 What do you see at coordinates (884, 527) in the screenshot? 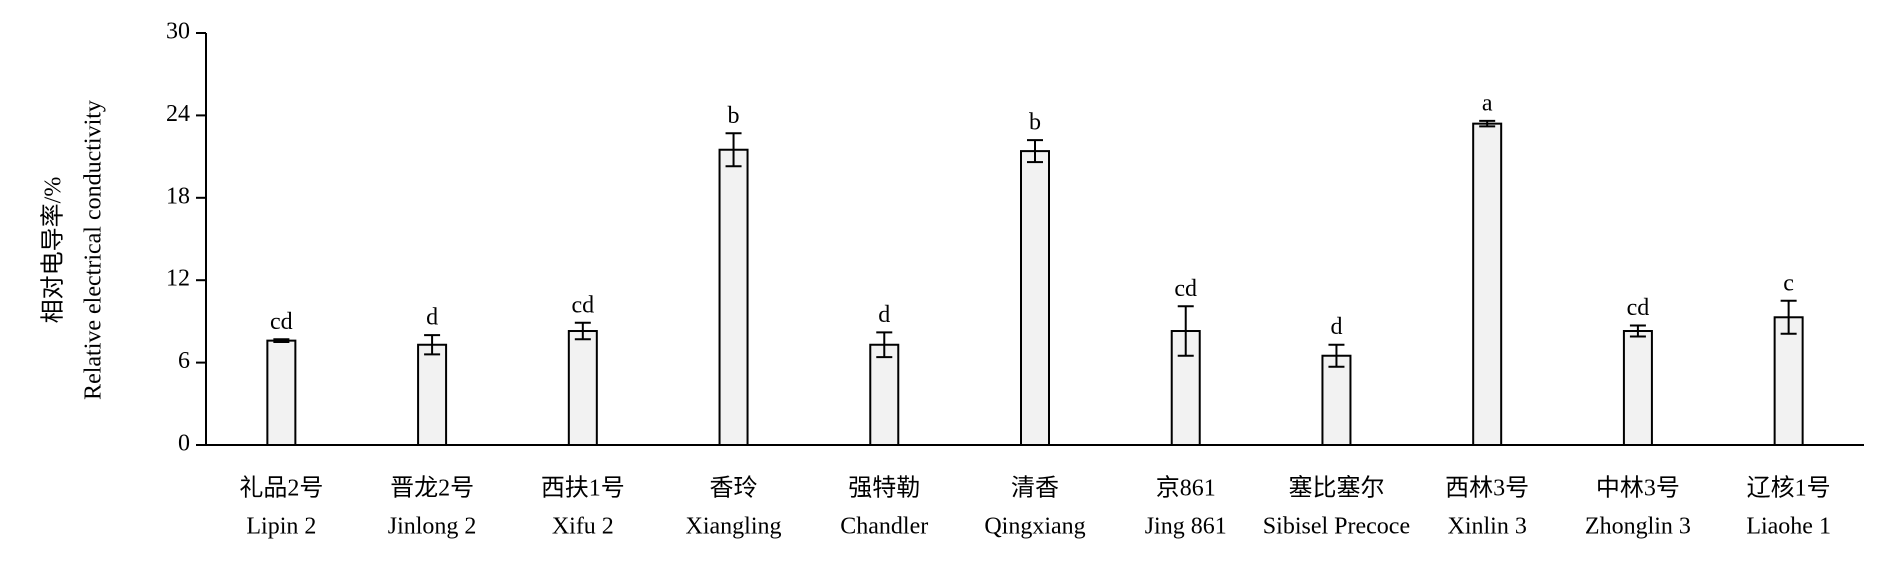
I see `x-tick-label-en: Chandler` at bounding box center [884, 527].